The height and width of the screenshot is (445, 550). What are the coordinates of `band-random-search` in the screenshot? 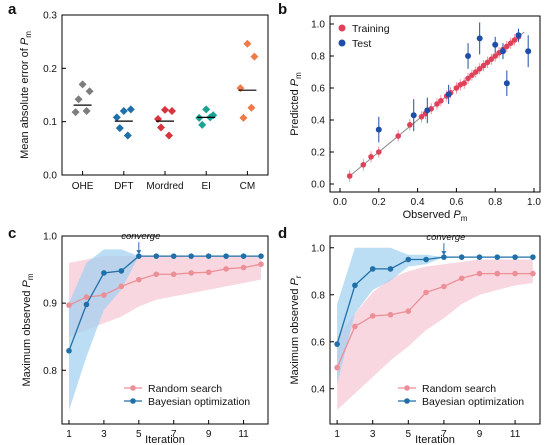 It's located at (435, 334).